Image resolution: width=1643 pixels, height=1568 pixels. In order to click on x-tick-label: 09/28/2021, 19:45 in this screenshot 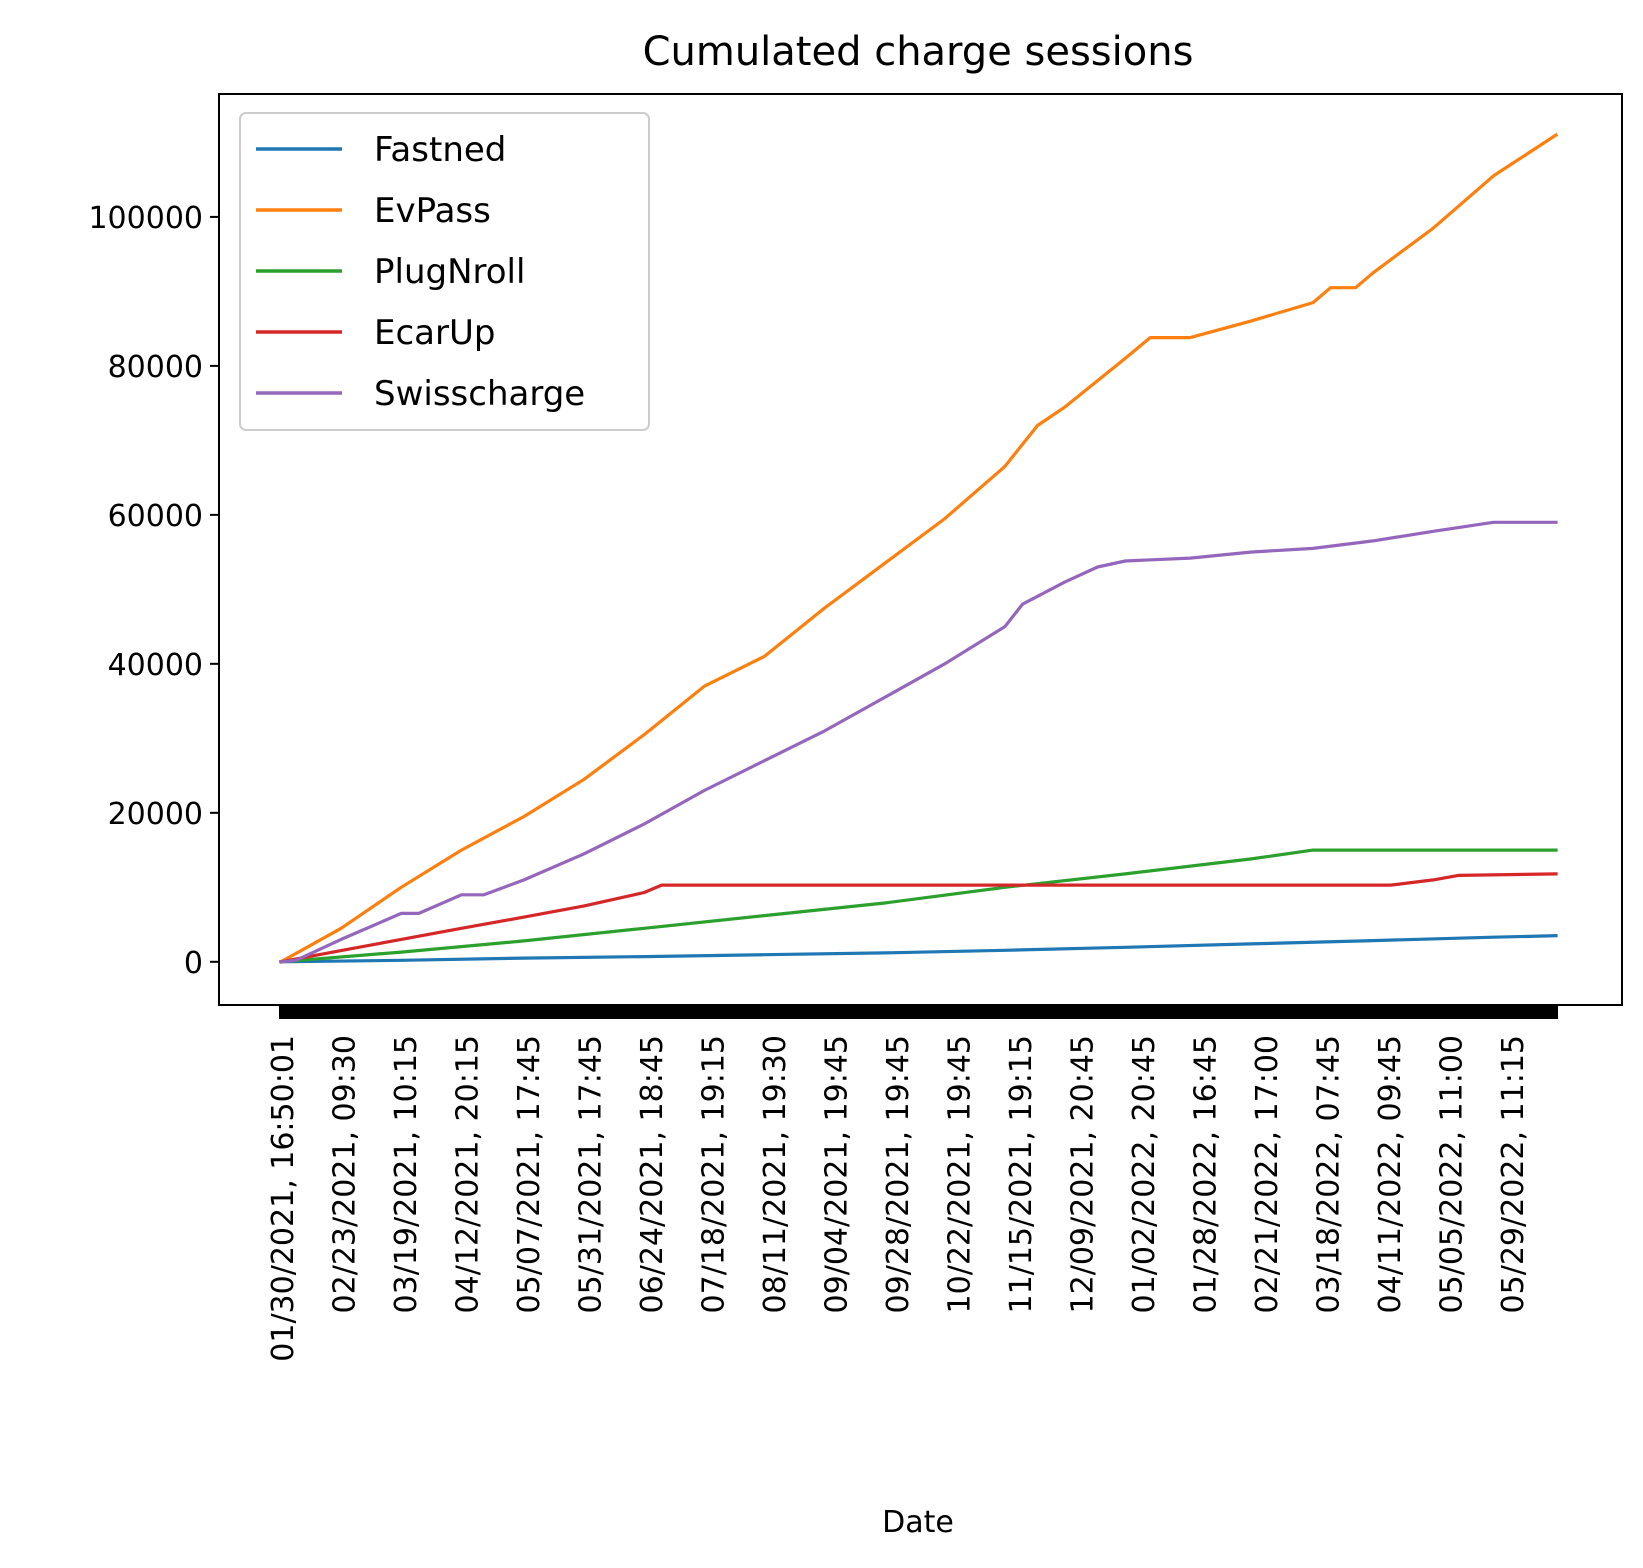, I will do `click(898, 1174)`.